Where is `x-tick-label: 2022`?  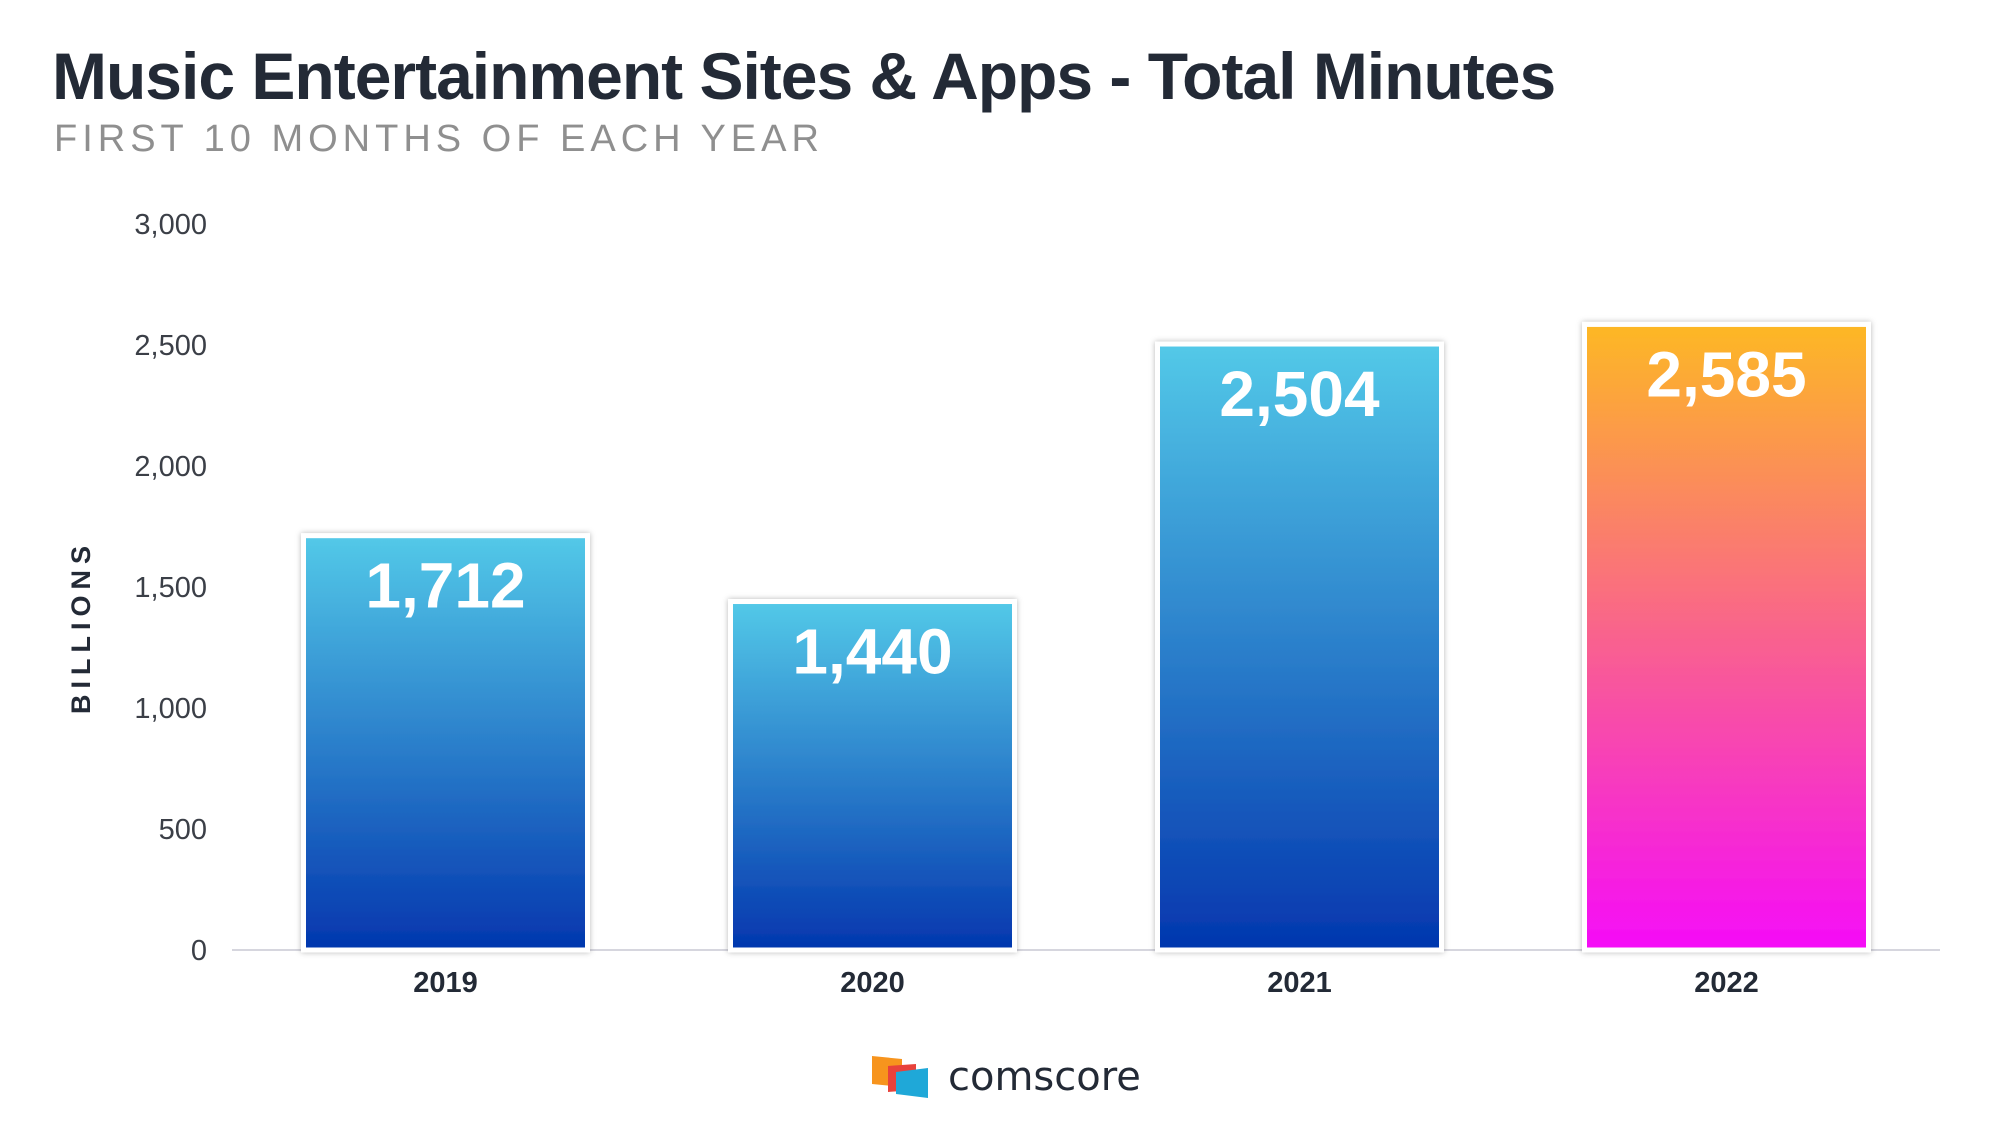
x-tick-label: 2022 is located at coordinates (1726, 983).